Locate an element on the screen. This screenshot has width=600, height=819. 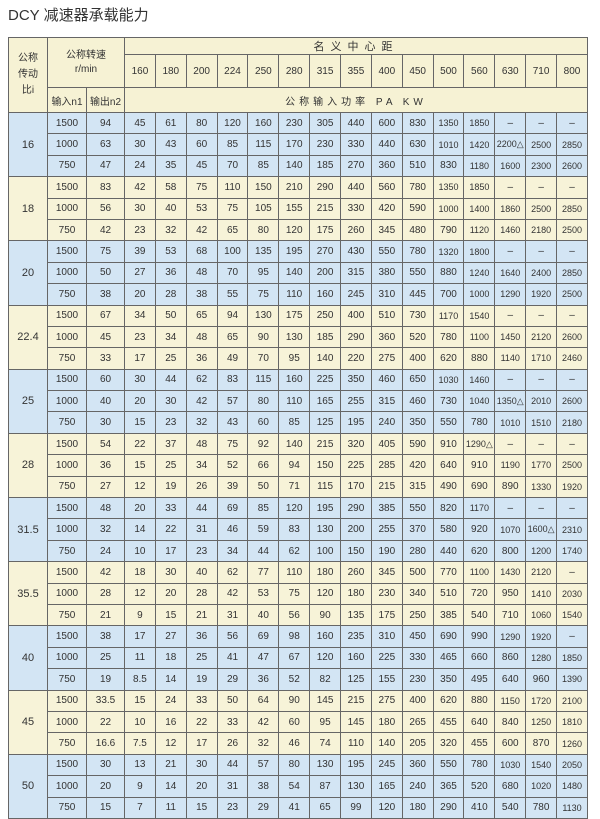
power-cell: 57 is located at coordinates (263, 765).